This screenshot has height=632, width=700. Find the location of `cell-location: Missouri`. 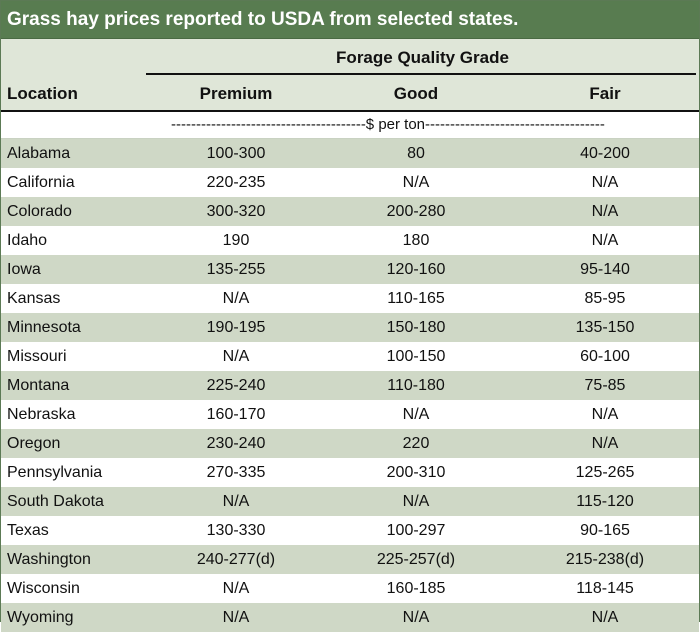

cell-location: Missouri is located at coordinates (37, 356).